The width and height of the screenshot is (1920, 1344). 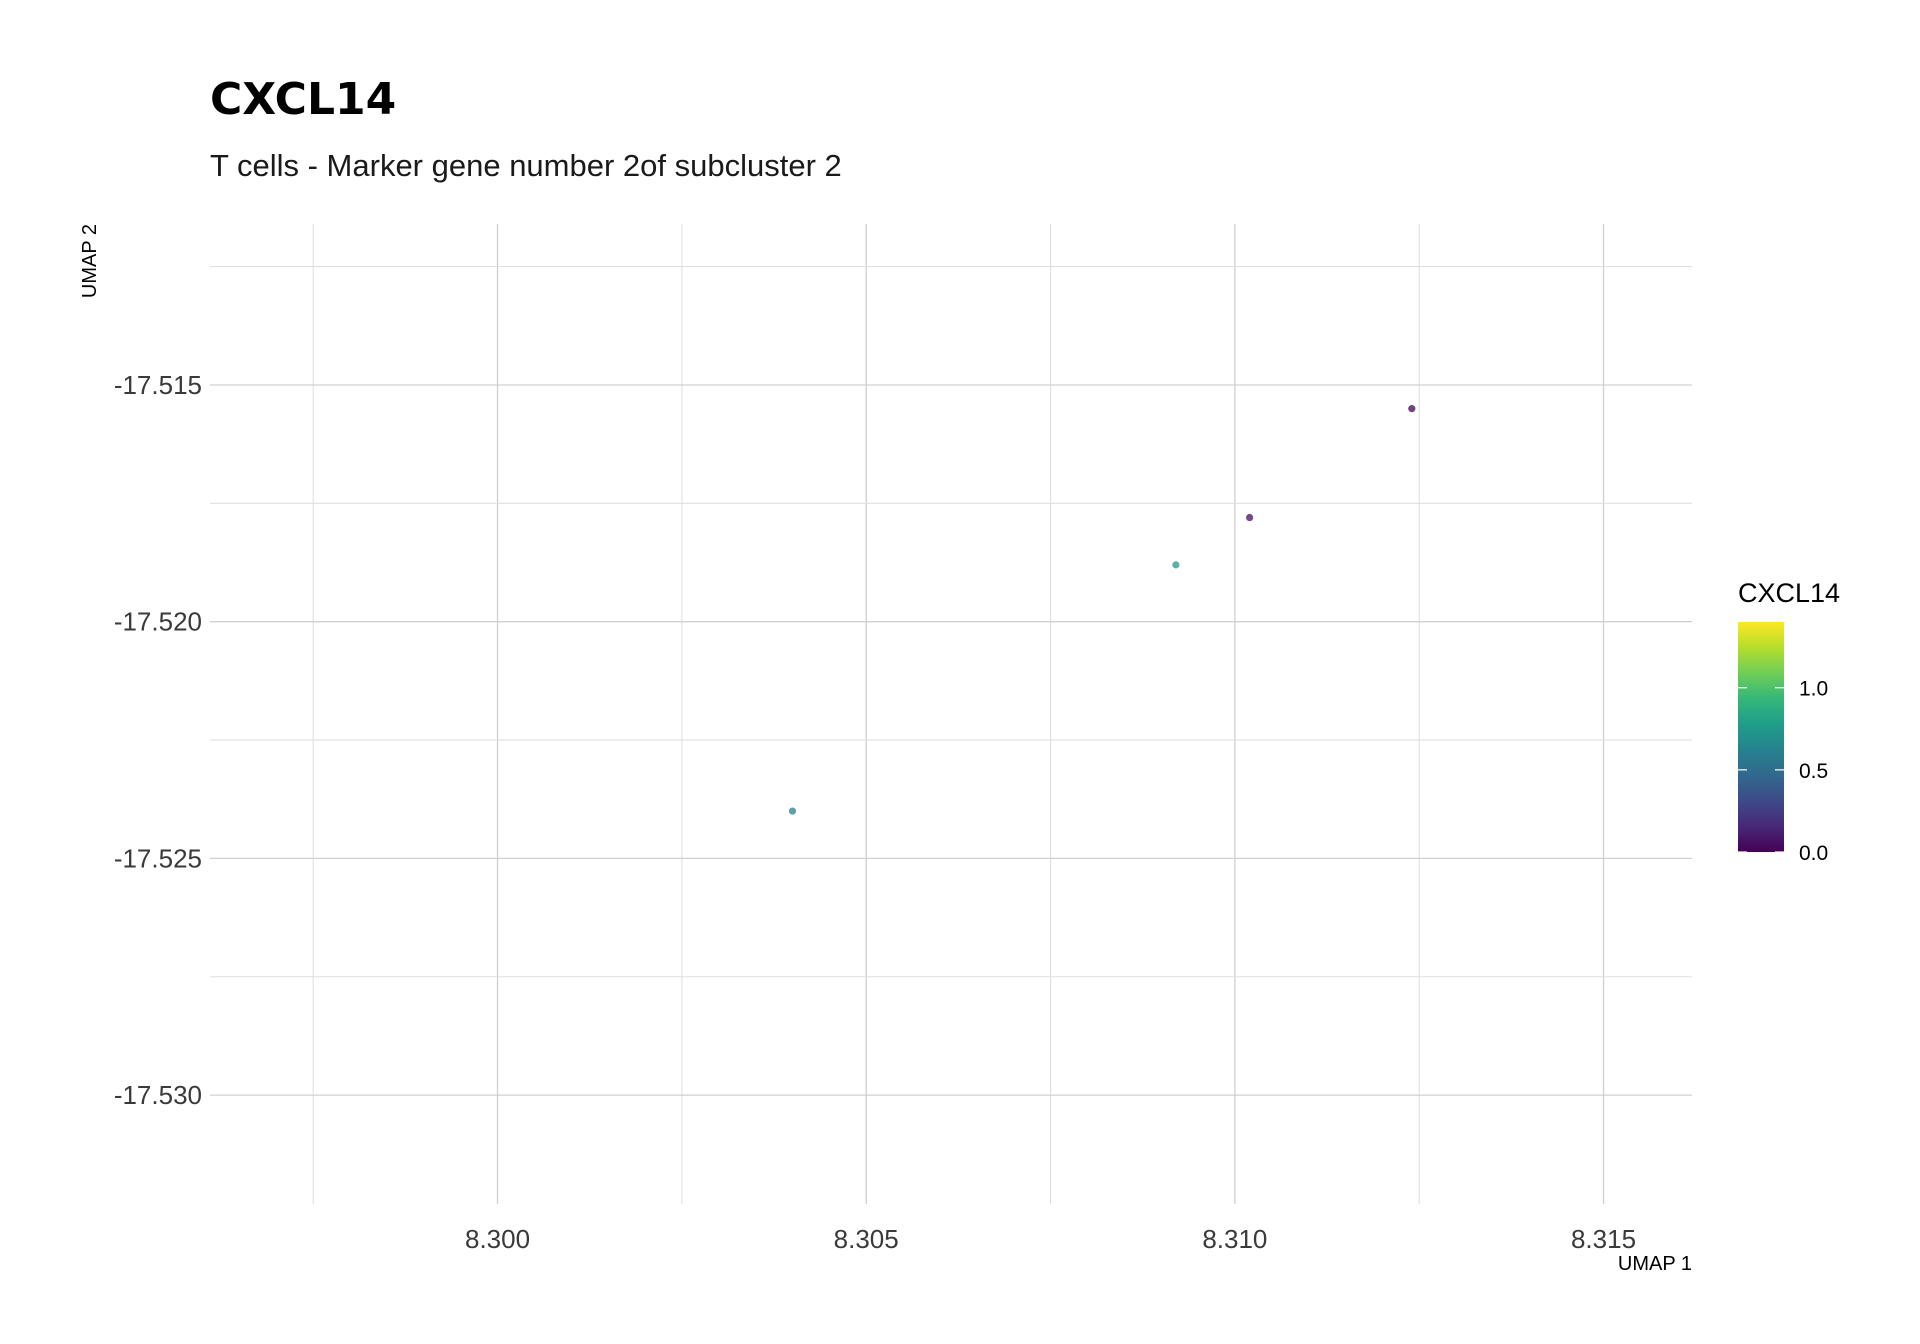 I want to click on y-tick-label: -17.525, so click(x=158, y=858).